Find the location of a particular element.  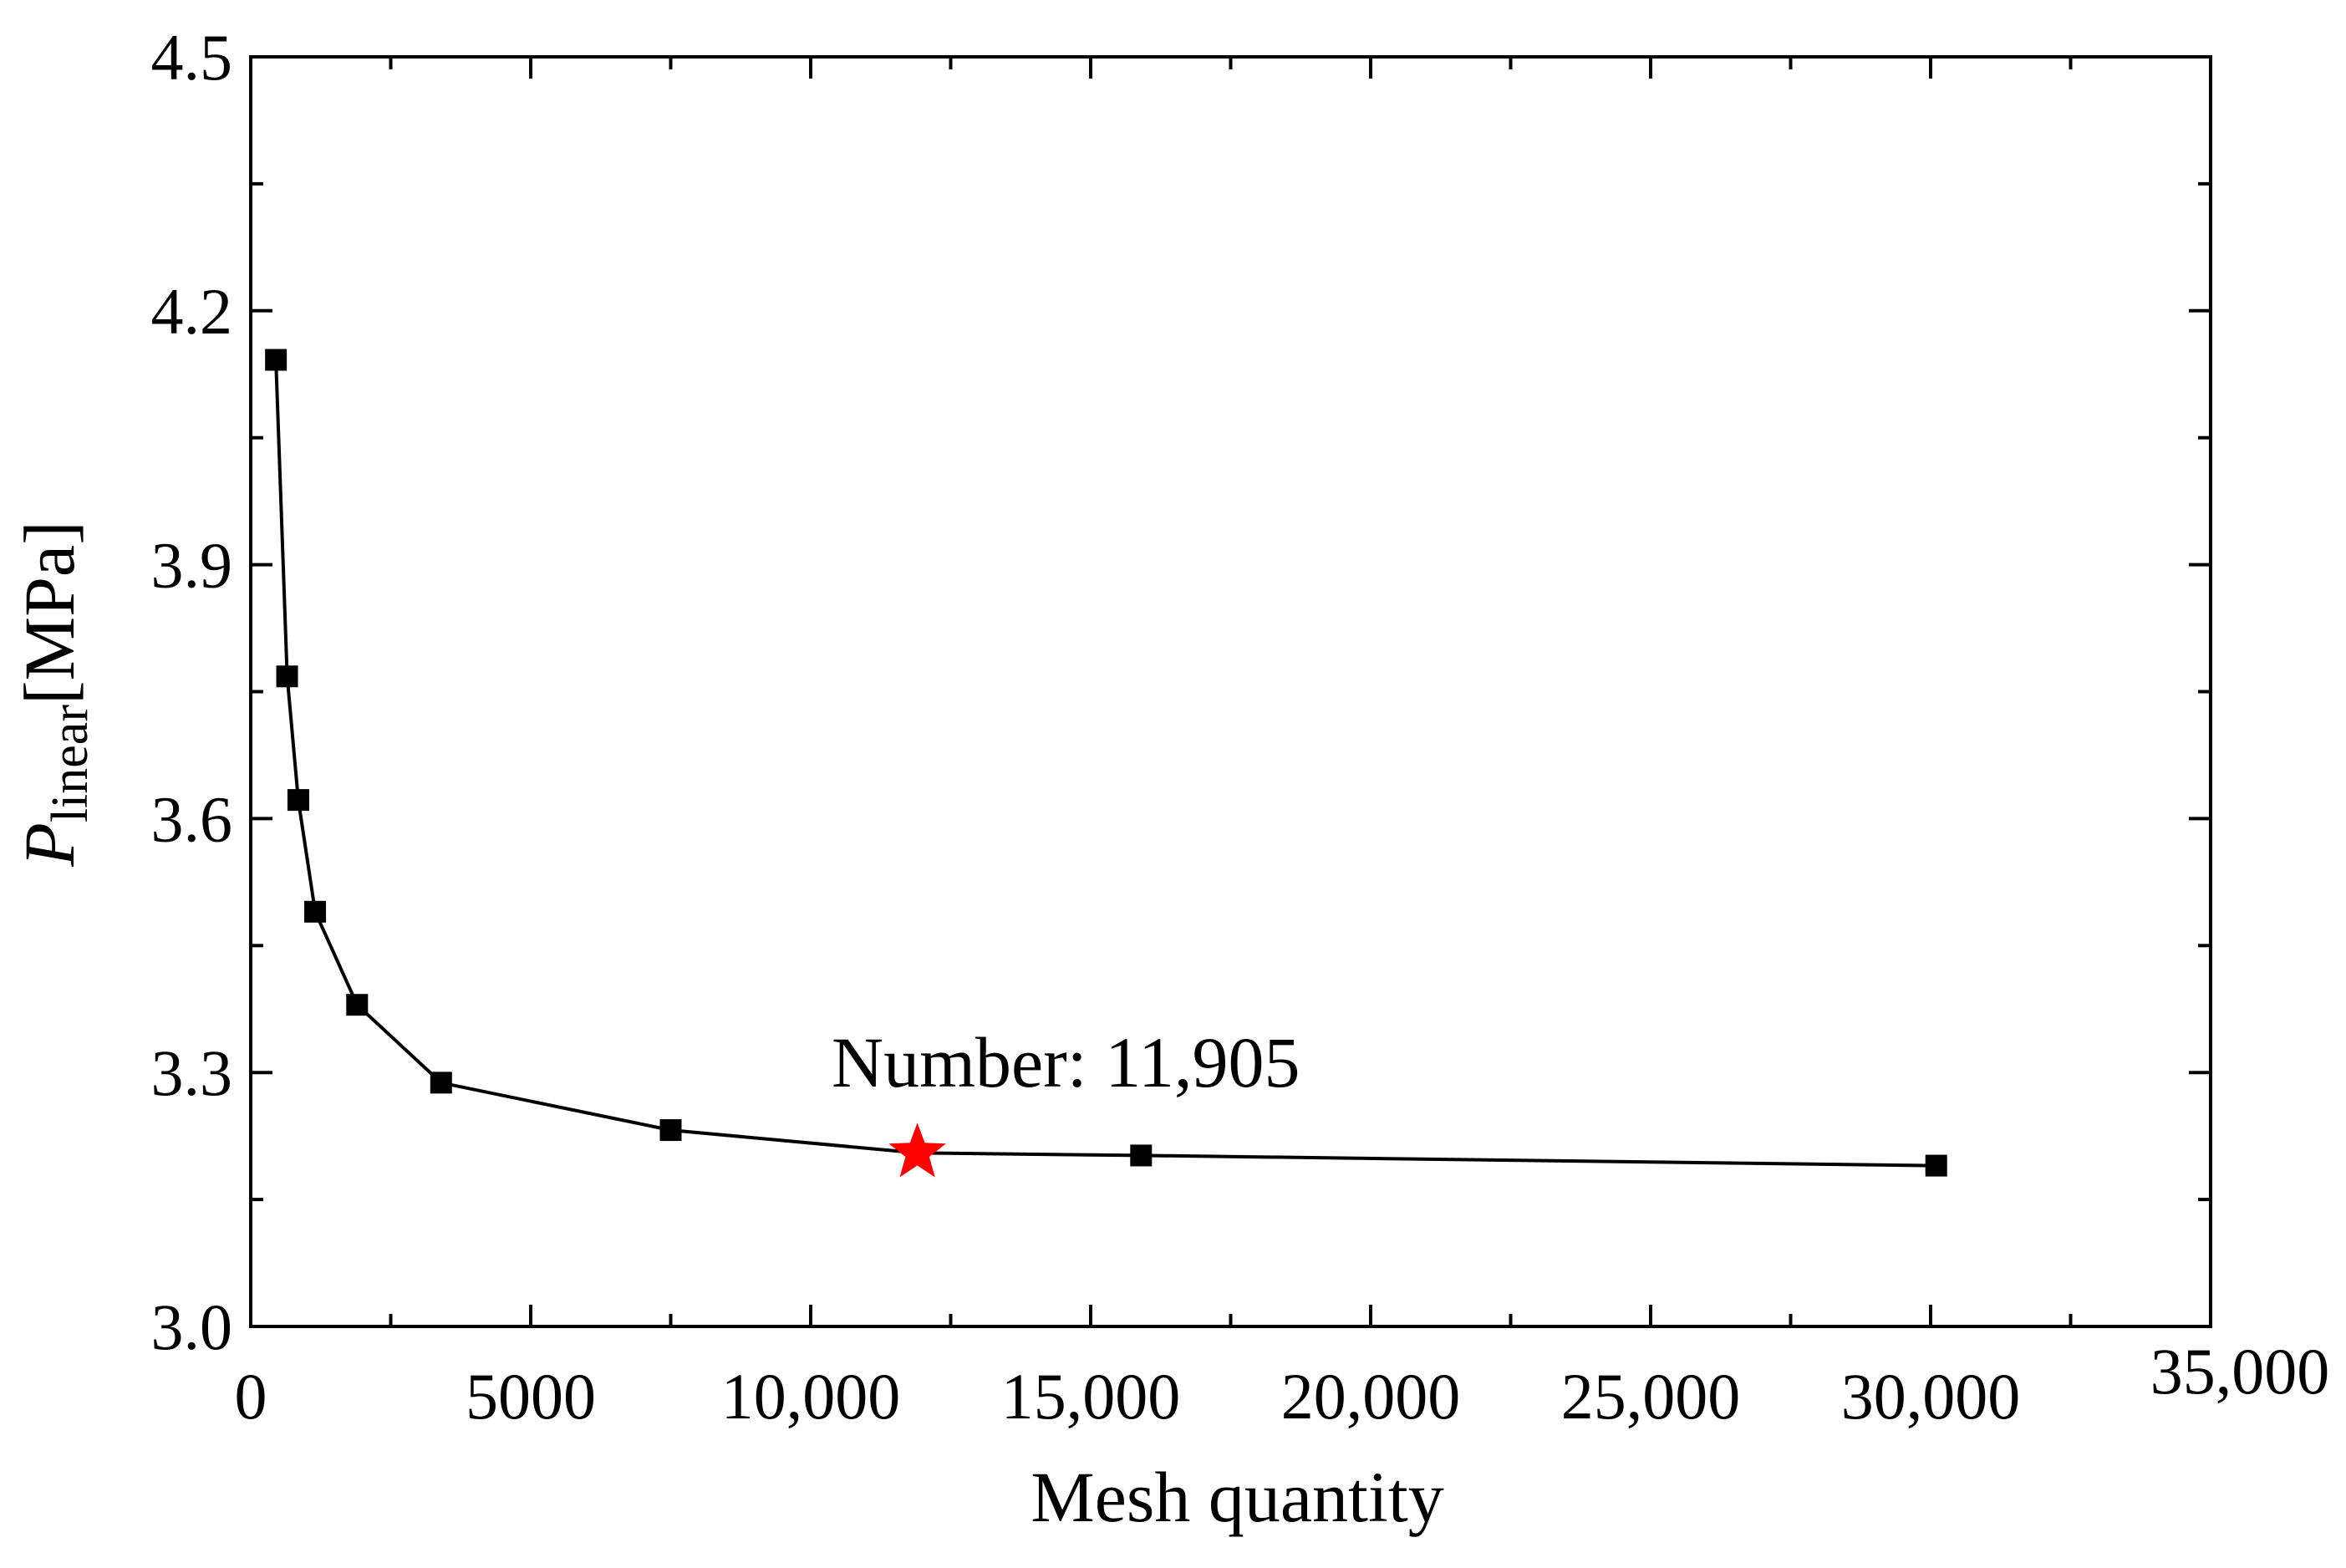

y-tick-label: 3.9 is located at coordinates (192, 565).